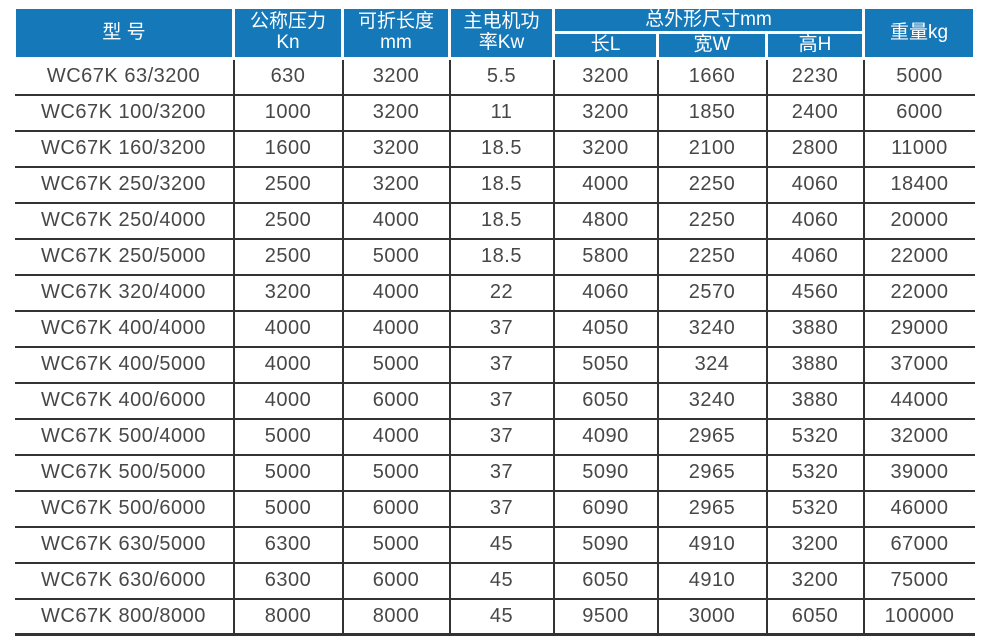 This screenshot has width=992, height=641. What do you see at coordinates (918, 220) in the screenshot?
I see `cell-weight-kg: 20000` at bounding box center [918, 220].